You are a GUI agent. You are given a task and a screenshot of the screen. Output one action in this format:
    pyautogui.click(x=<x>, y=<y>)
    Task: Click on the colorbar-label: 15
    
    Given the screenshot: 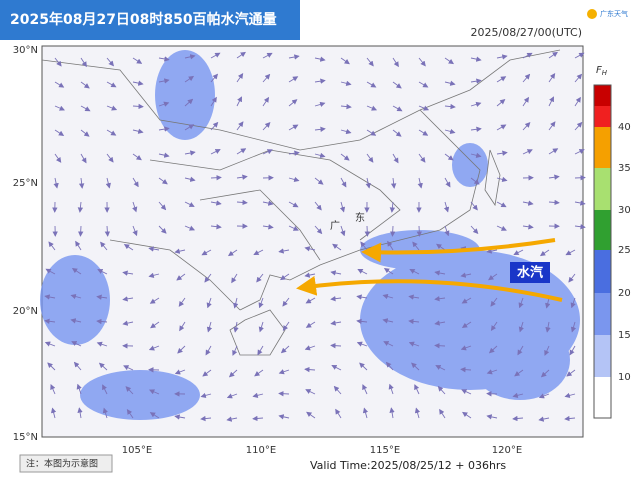 What is the action you would take?
    pyautogui.click(x=624, y=335)
    